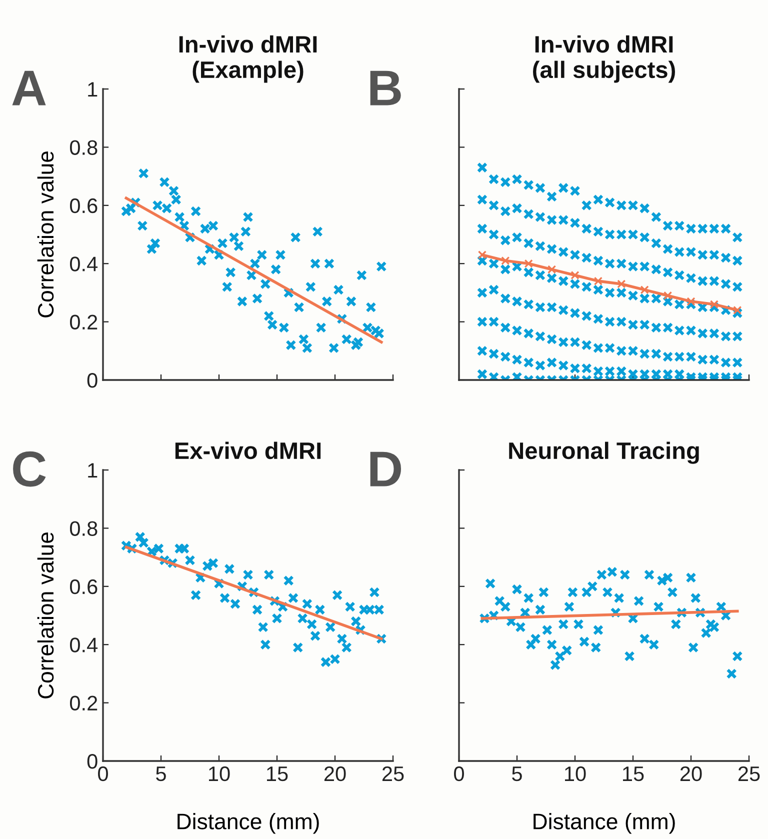  What do you see at coordinates (84, 147) in the screenshot?
I see `y-tick-label: 0.8` at bounding box center [84, 147].